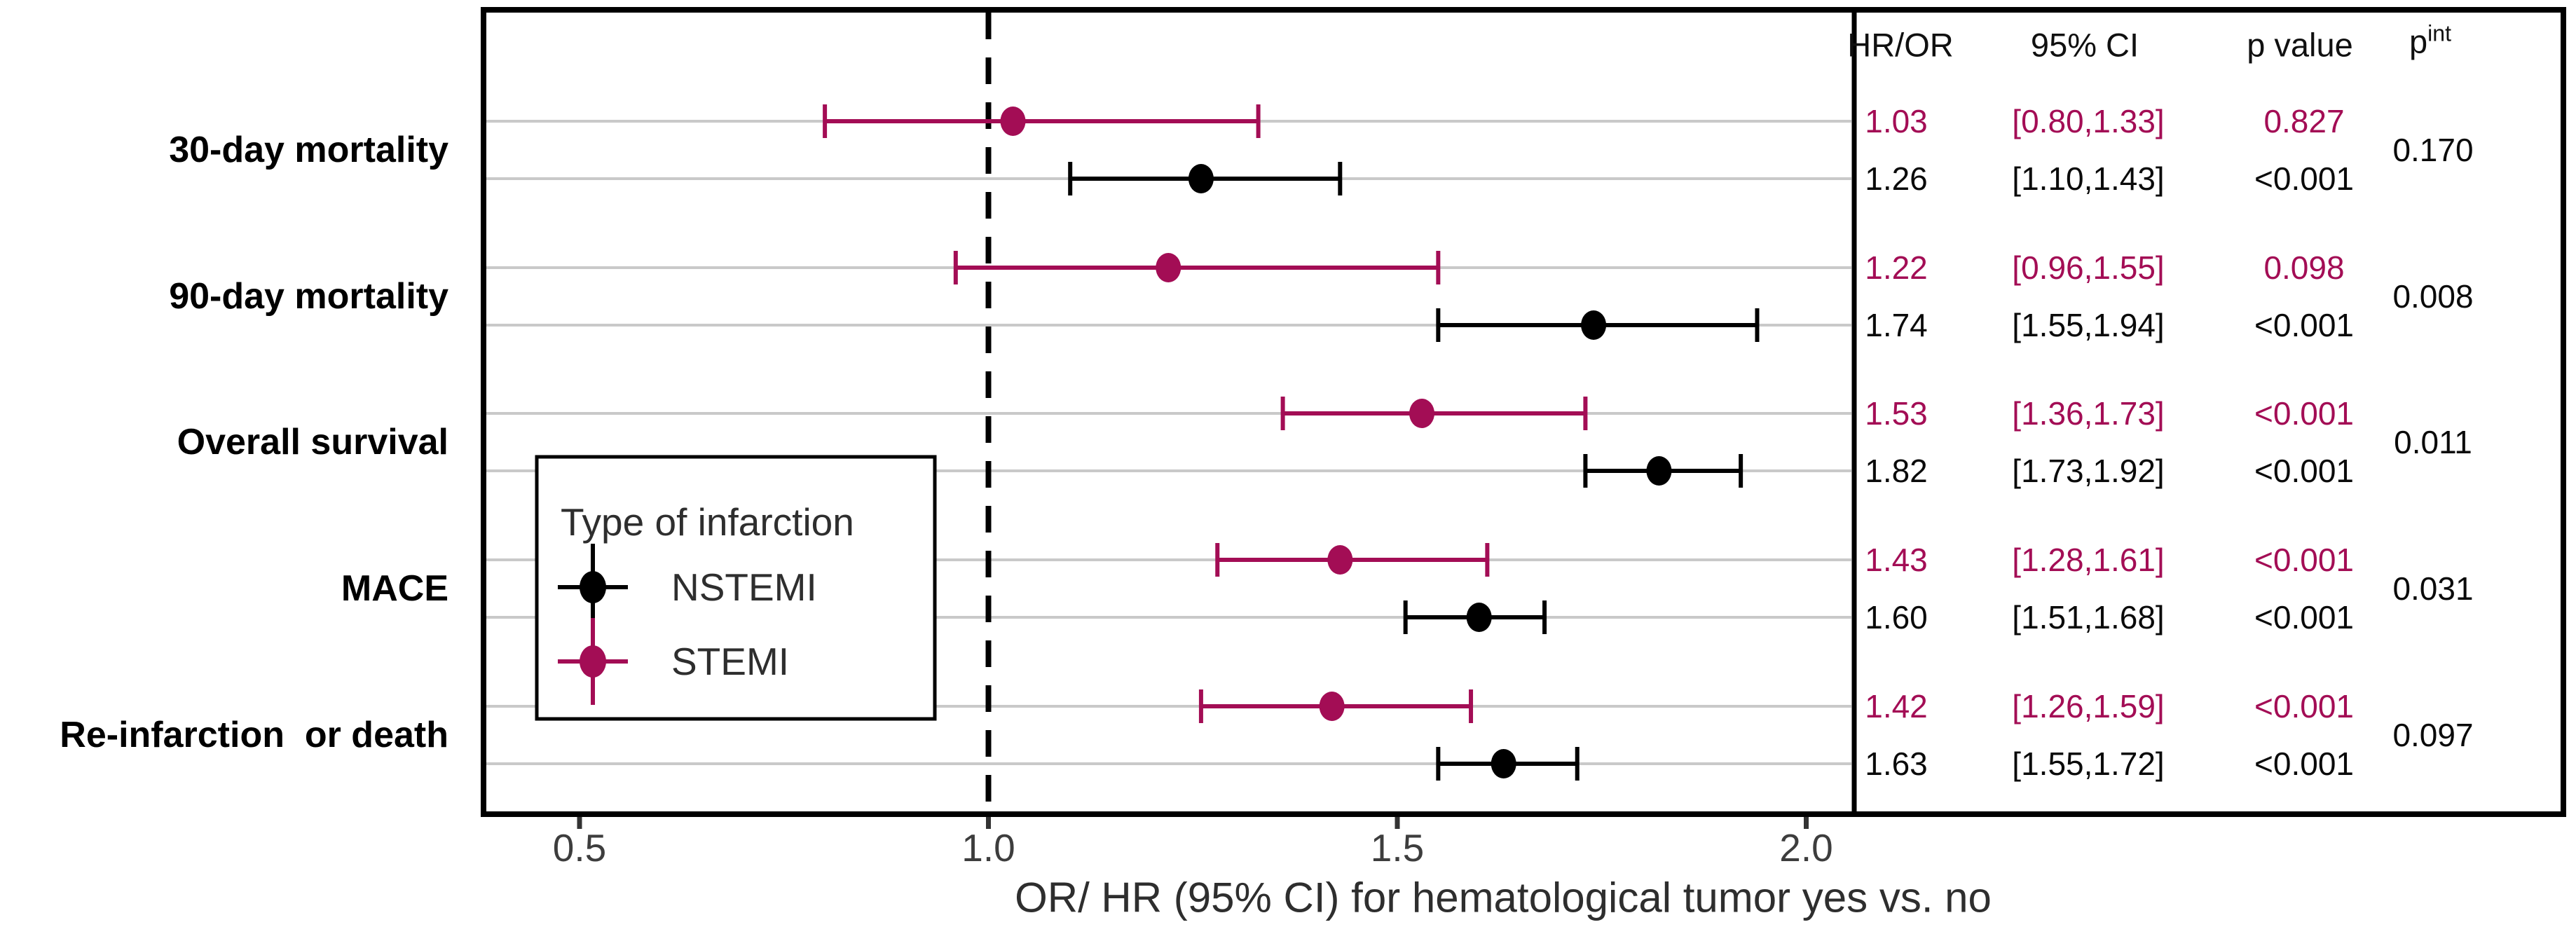 The height and width of the screenshot is (934, 2576). What do you see at coordinates (2088, 413) in the screenshot?
I see `table-cell-ci: [1.36,1.73]` at bounding box center [2088, 413].